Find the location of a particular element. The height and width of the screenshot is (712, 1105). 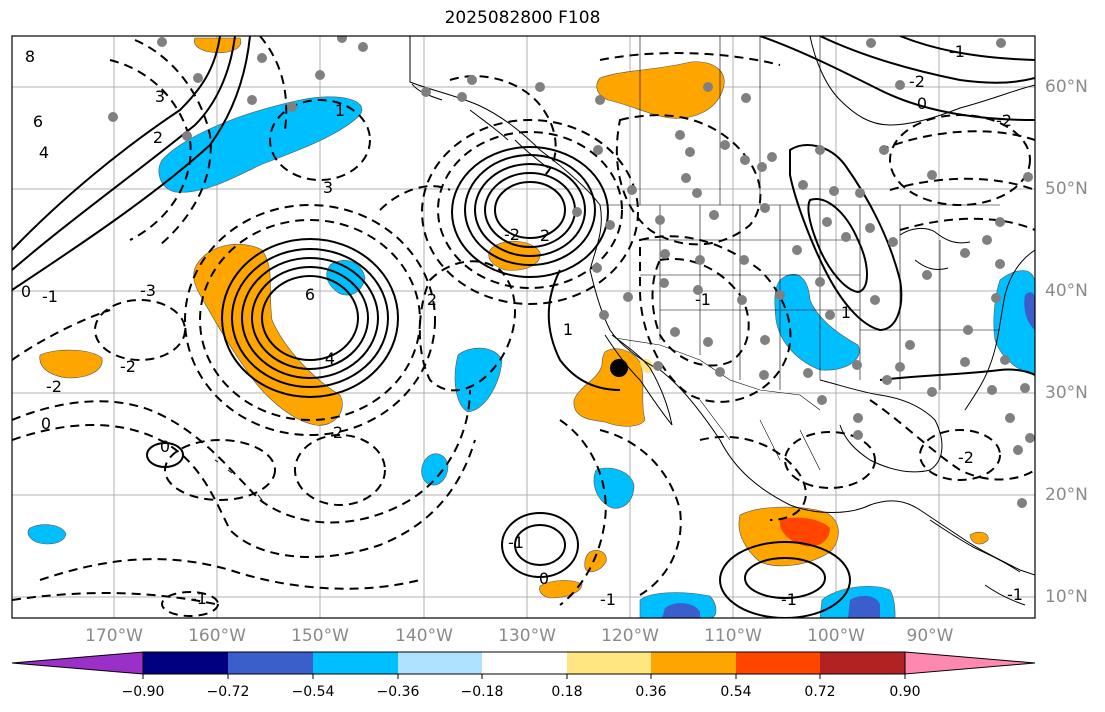

colorbar is located at coordinates (523, 665).